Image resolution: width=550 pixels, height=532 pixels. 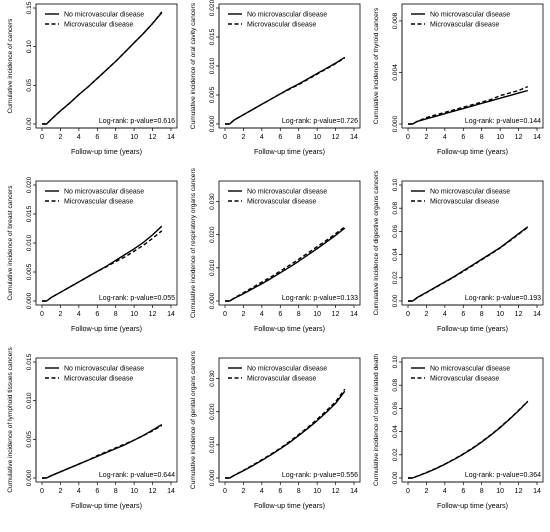 What do you see at coordinates (320, 298) in the screenshot?
I see `log-rank-annotation: Log-rank: p-value=0.133` at bounding box center [320, 298].